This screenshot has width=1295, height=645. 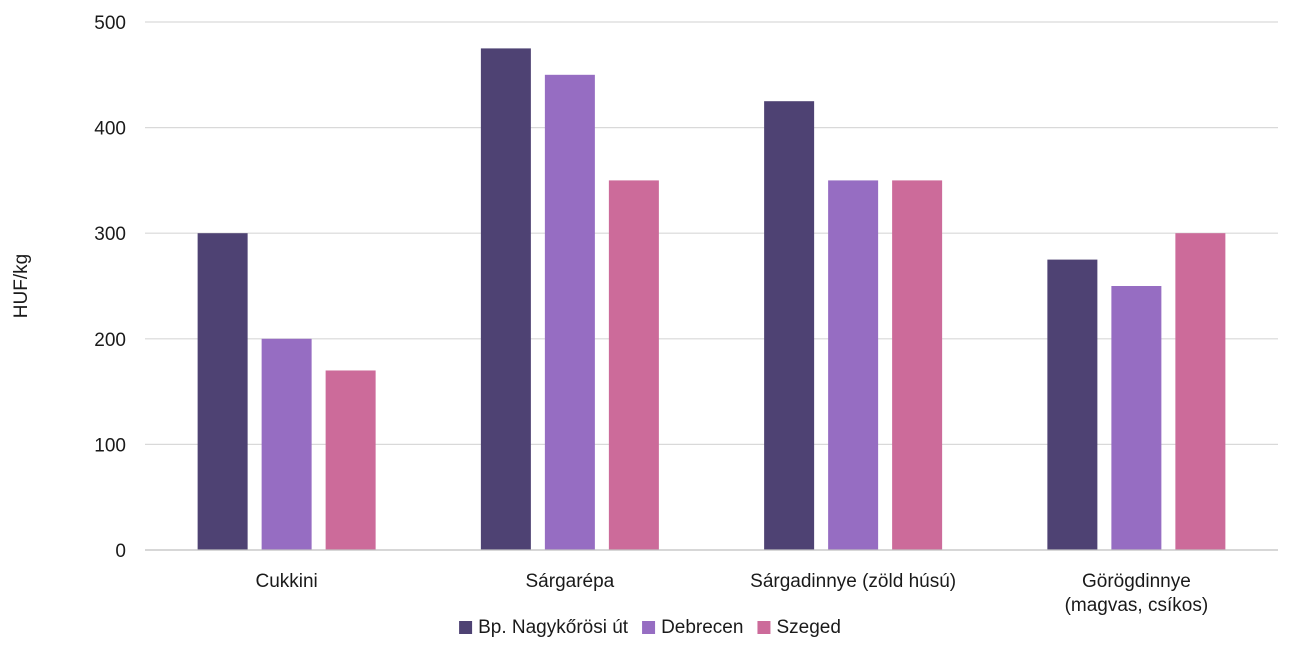 I want to click on legend-item: Debrecen, so click(x=692, y=627).